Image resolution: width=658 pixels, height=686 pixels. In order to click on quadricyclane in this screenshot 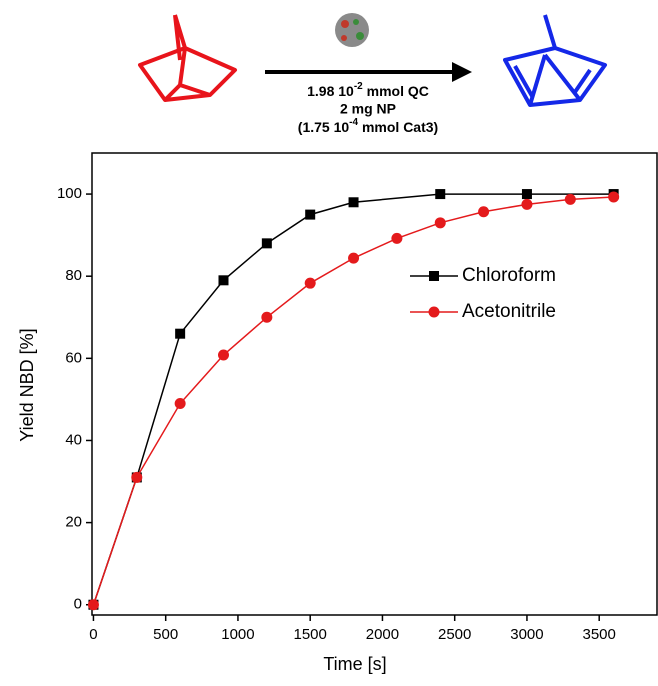, I will do `click(187, 58)`.